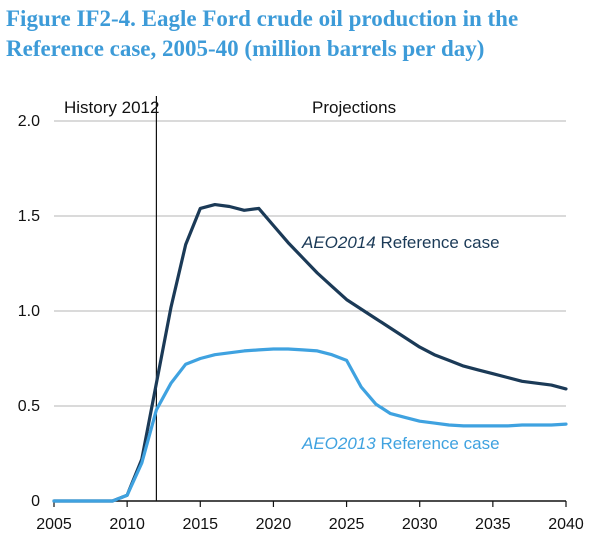 This screenshot has height=542, width=600. I want to click on x-tick-label-2: 2015, so click(200, 524).